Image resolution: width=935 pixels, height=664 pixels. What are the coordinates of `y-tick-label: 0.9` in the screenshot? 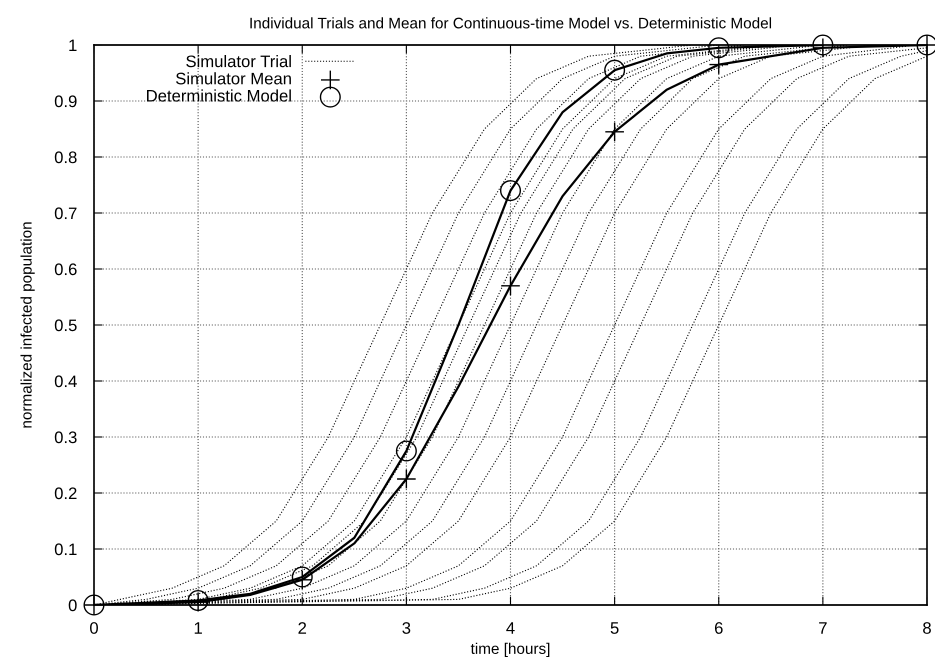 It's located at (65, 101).